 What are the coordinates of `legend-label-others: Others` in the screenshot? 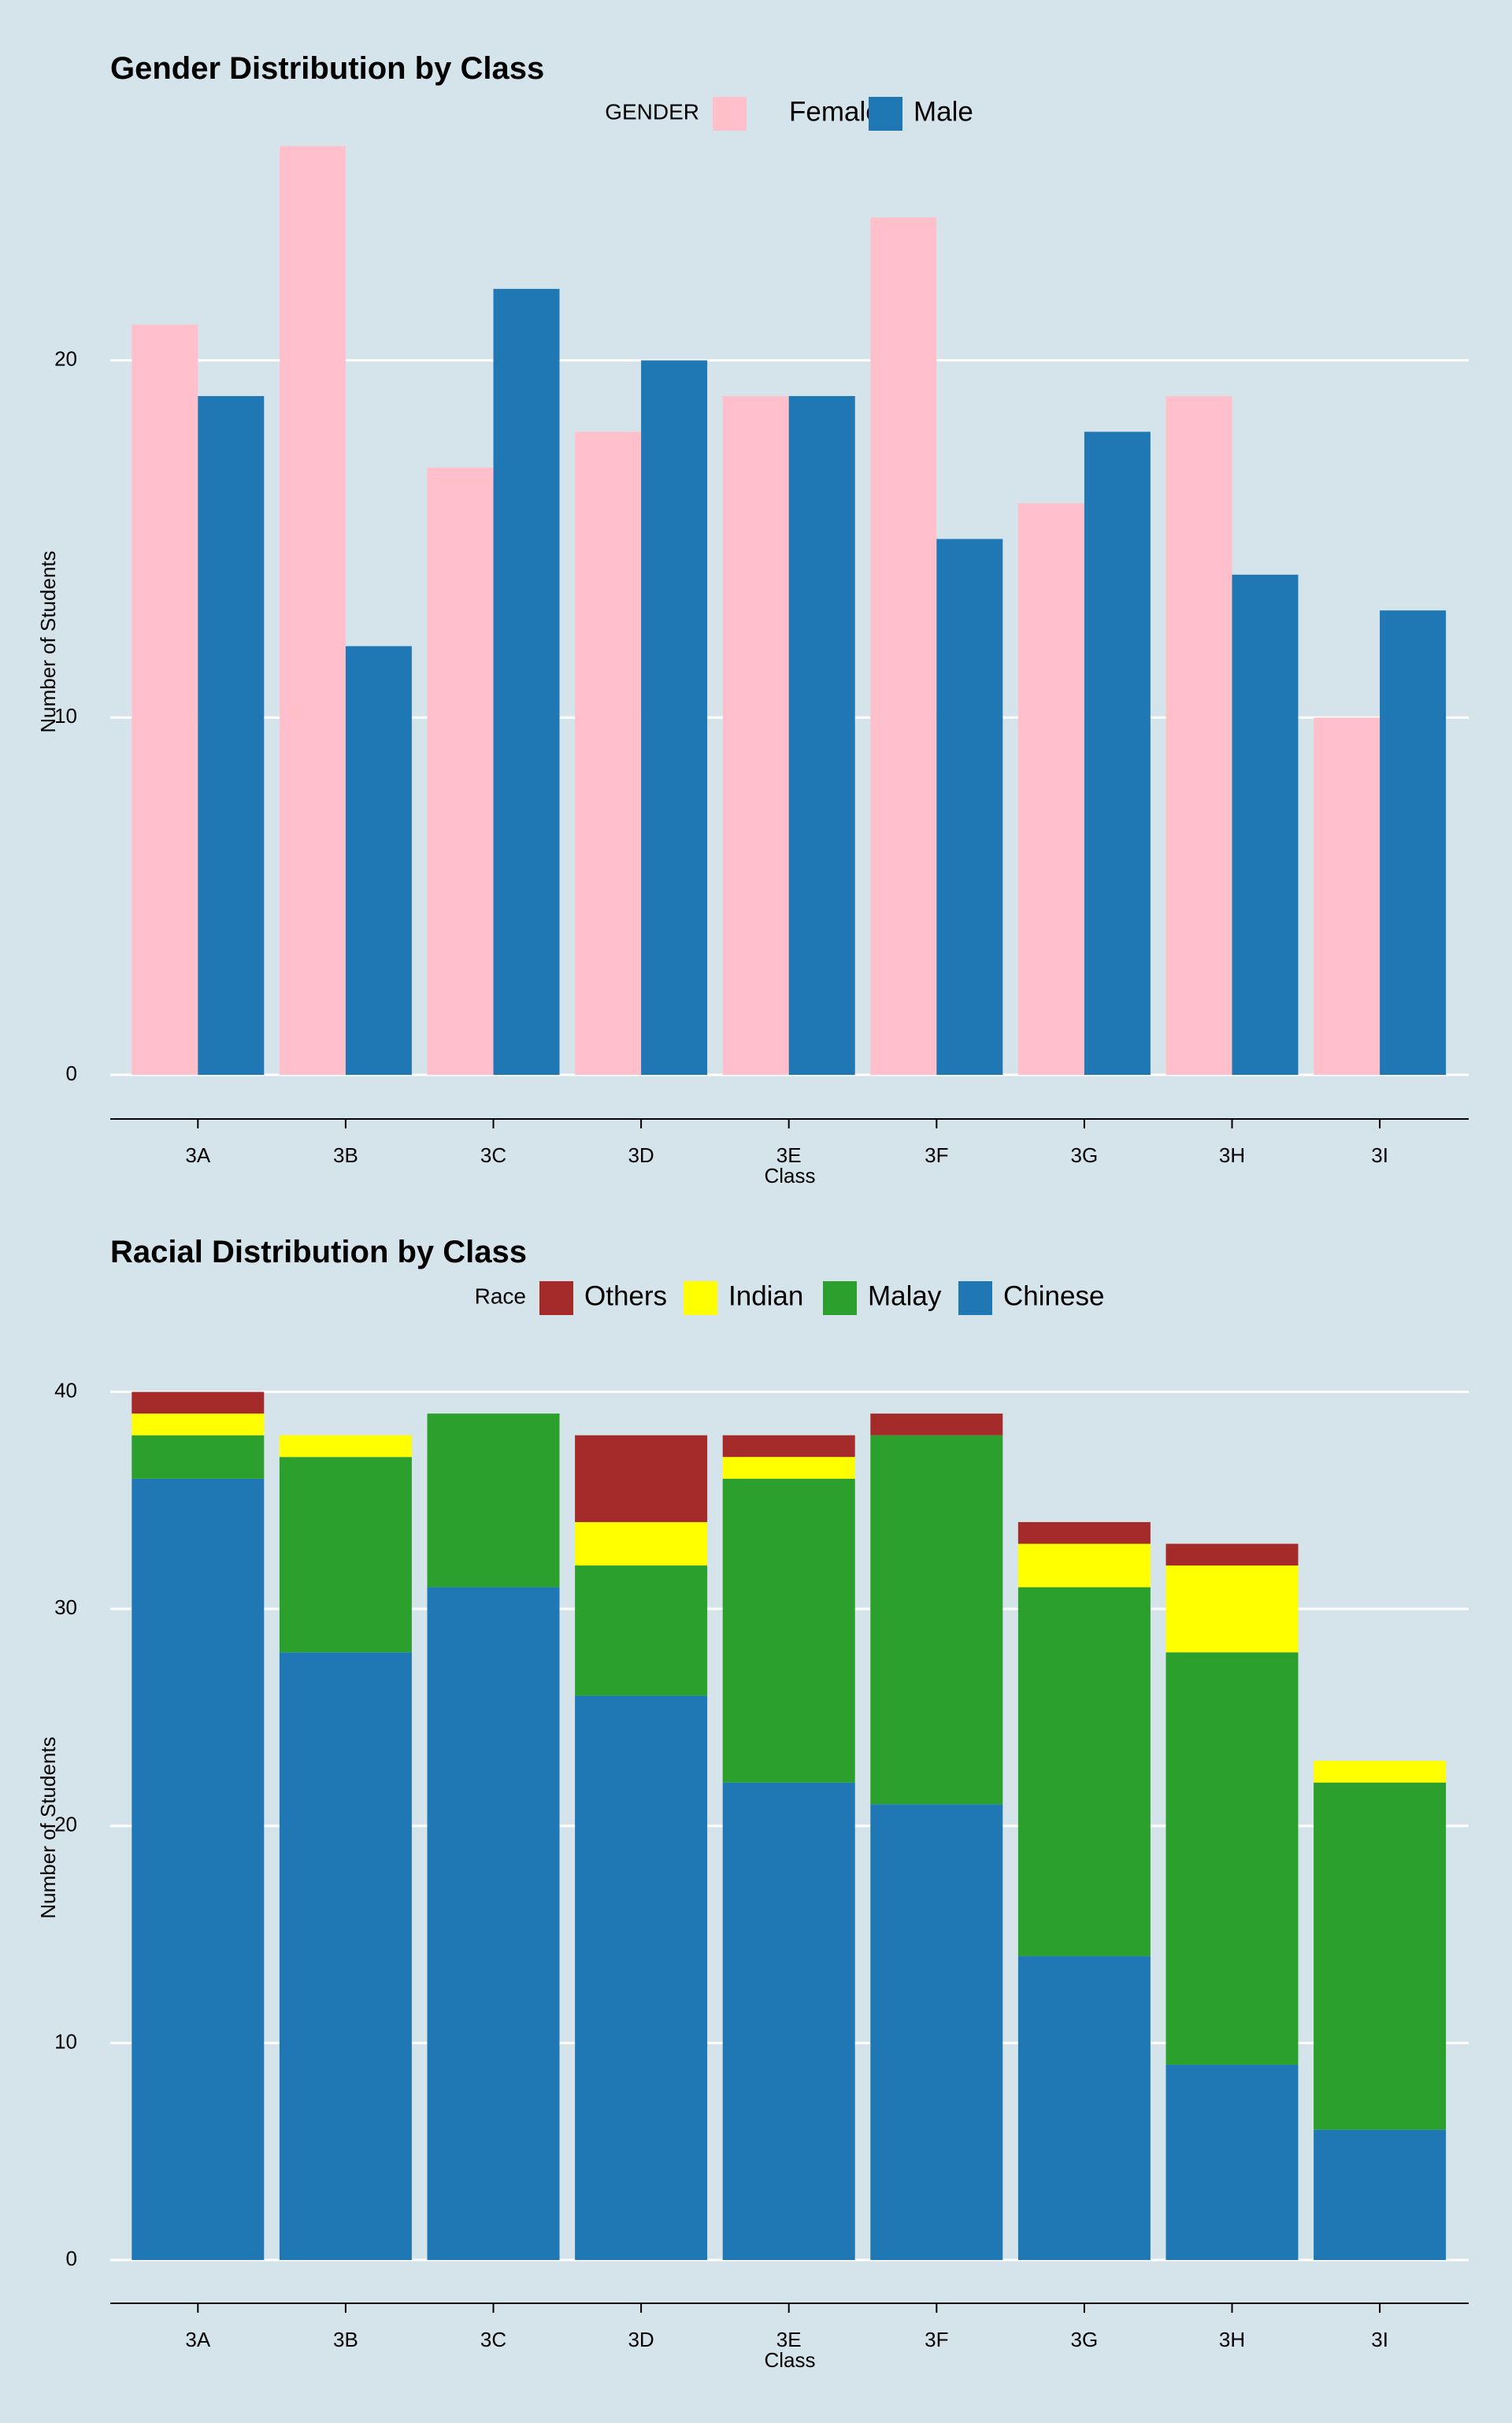 It's located at (625, 1295).